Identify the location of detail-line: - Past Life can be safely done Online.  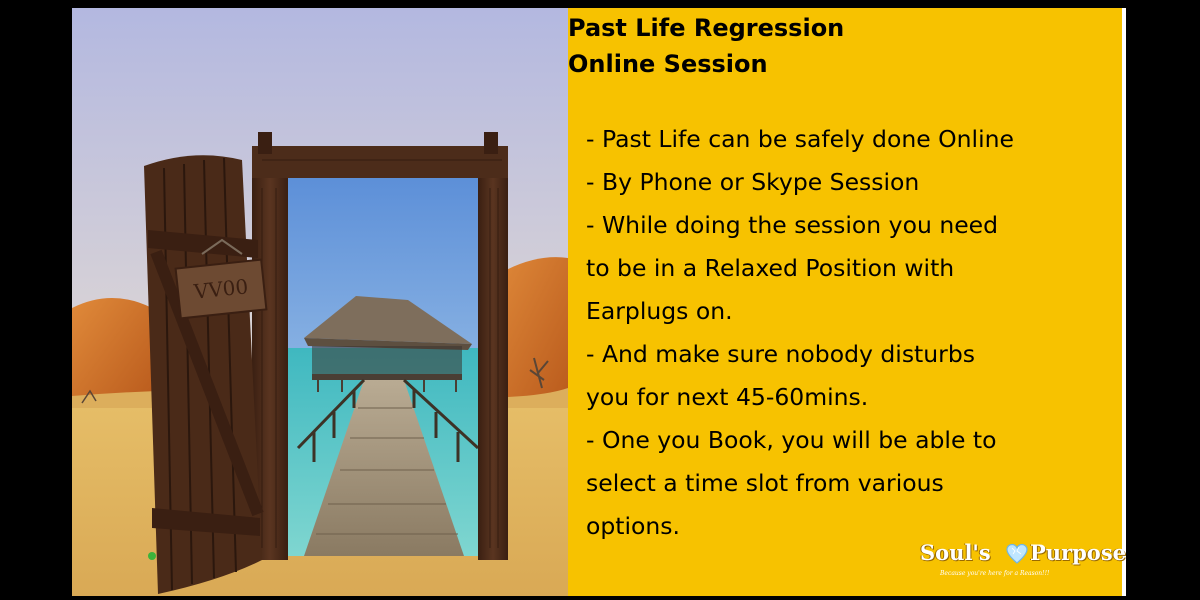
(800, 139).